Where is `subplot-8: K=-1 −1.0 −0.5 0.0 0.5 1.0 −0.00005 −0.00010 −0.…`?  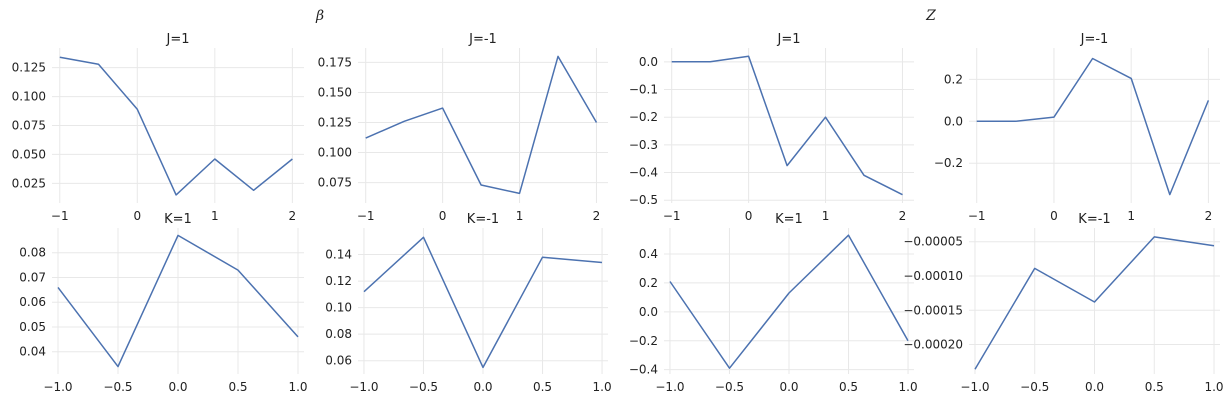
subplot-8: K=-1 −1.0 −0.5 0.0 0.5 1.0 −0.00005 −0.00010 −0.… is located at coordinates (1063, 303).